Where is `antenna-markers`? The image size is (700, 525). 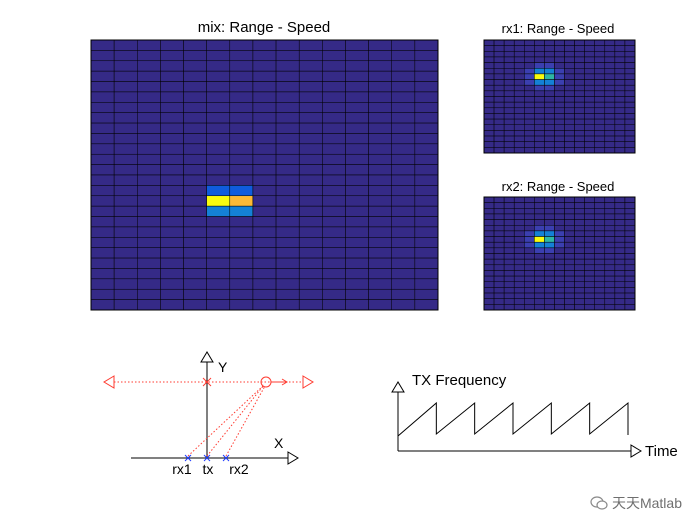
antenna-markers is located at coordinates (207, 458).